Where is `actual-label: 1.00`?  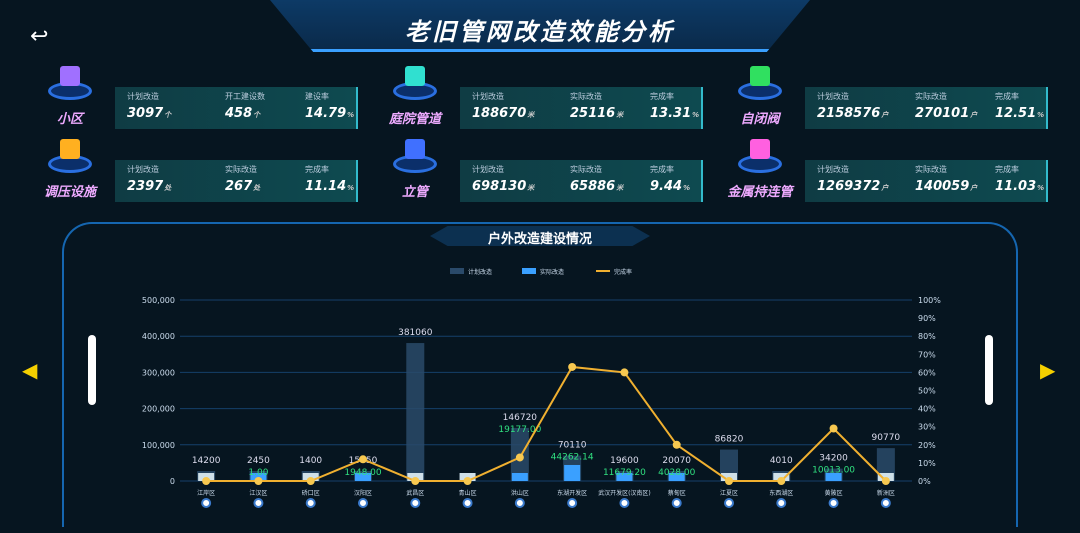 actual-label: 1.00 is located at coordinates (258, 473).